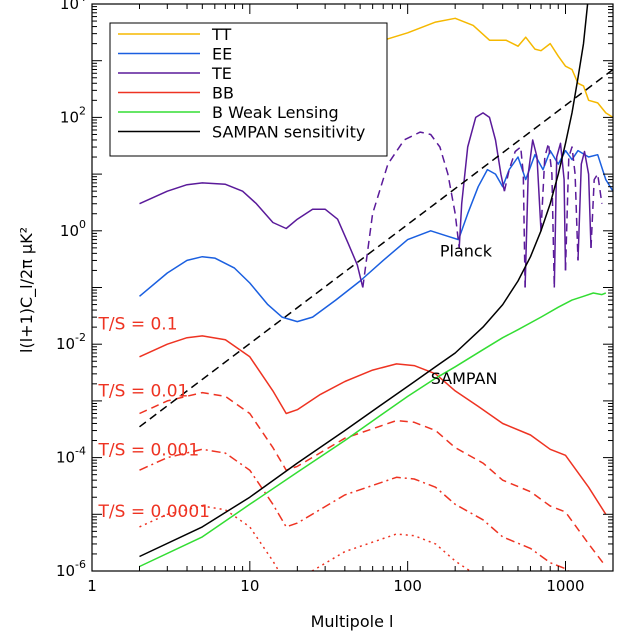  What do you see at coordinates (27, 290) in the screenshot?
I see `y-axis-label: l(l+1)C_l/2π μK²` at bounding box center [27, 290].